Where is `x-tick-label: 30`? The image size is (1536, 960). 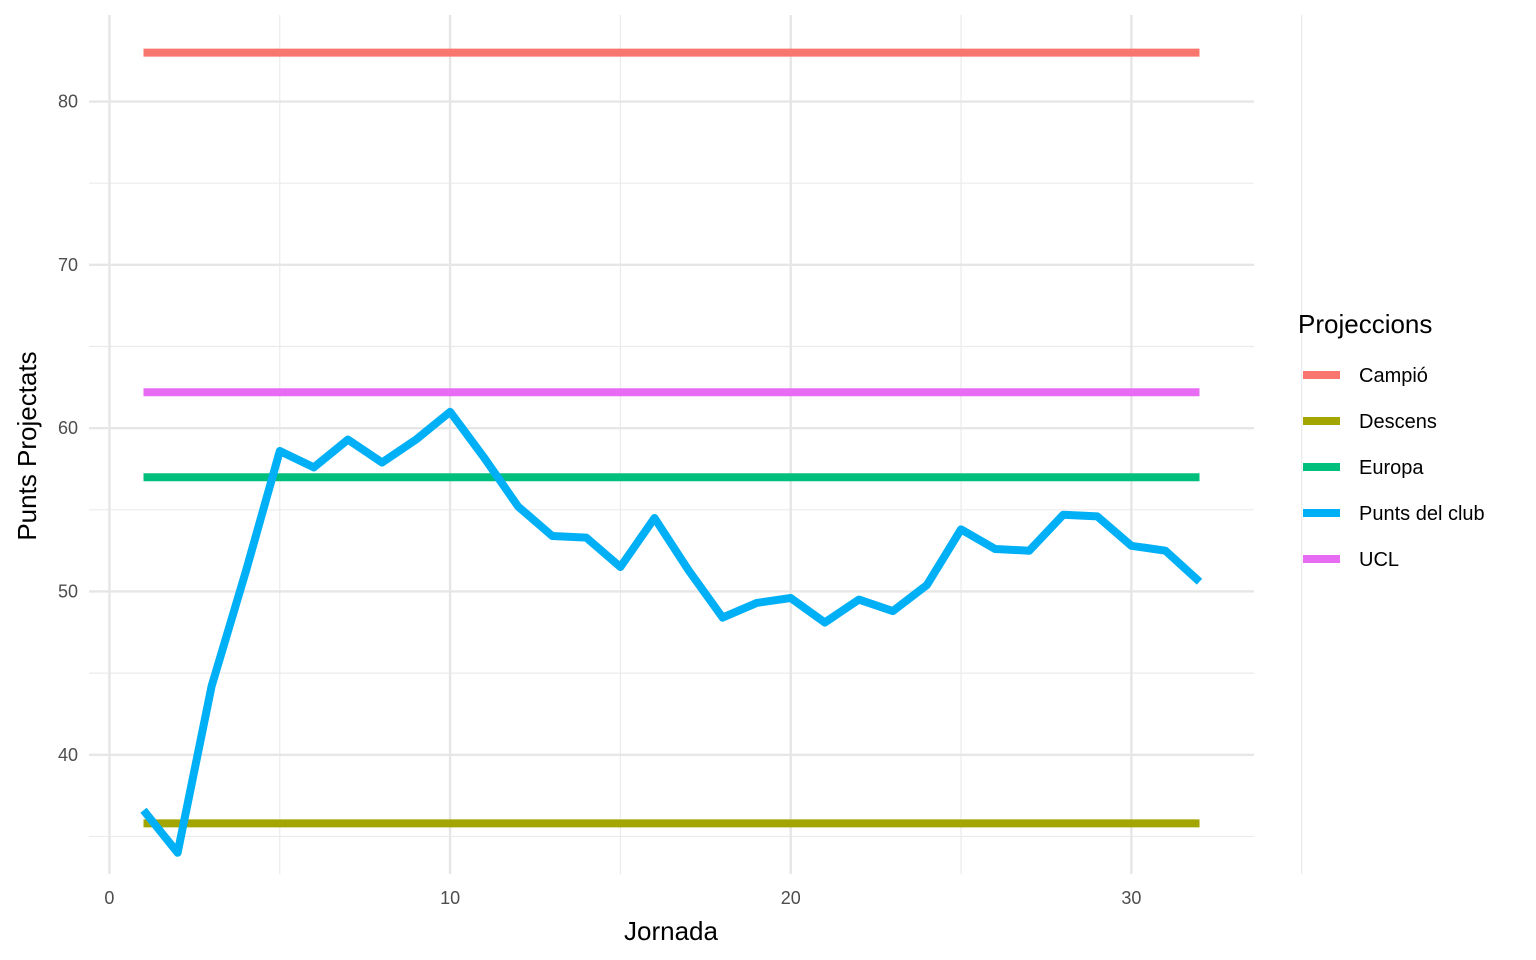 x-tick-label: 30 is located at coordinates (1131, 898).